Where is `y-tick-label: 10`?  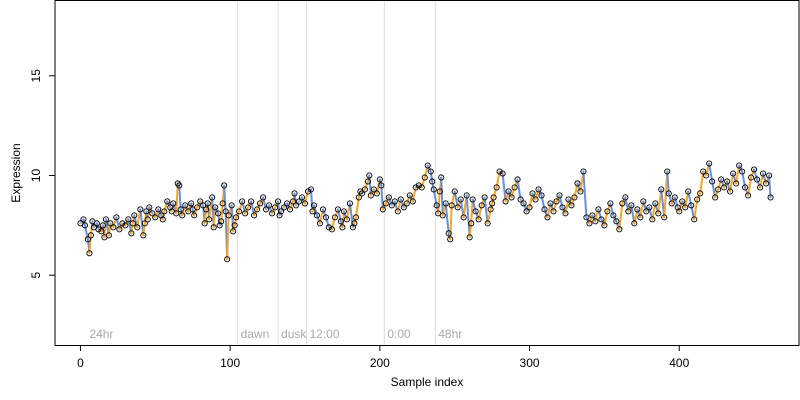
y-tick-label: 10 is located at coordinates (36, 175).